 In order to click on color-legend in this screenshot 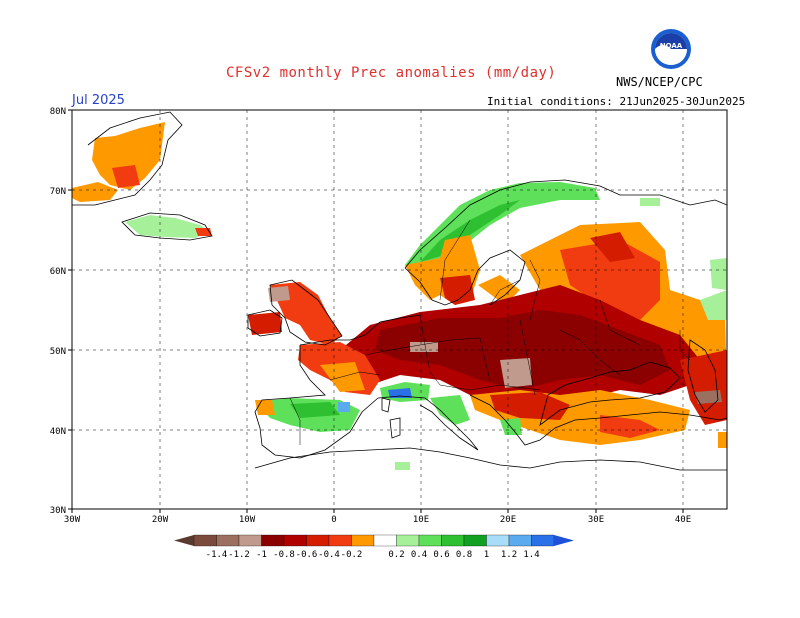, I will do `click(374, 540)`.